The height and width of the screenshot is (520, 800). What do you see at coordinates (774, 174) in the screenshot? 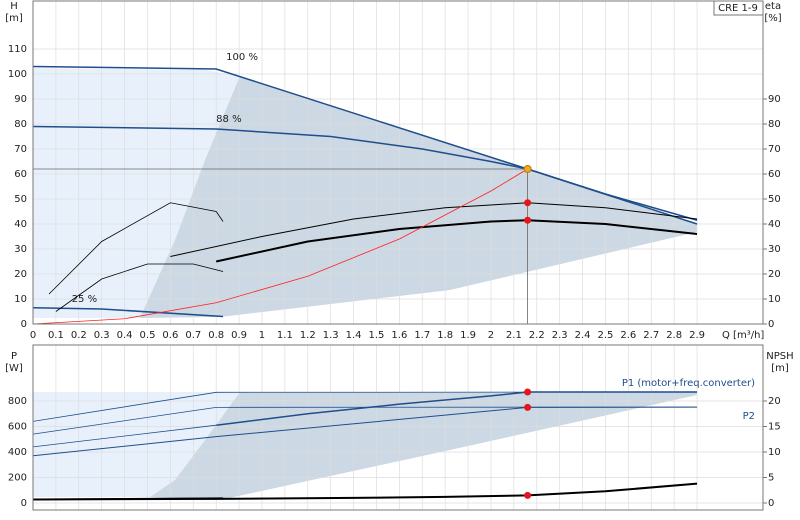
I see `y2-tick-label: 60` at bounding box center [774, 174].